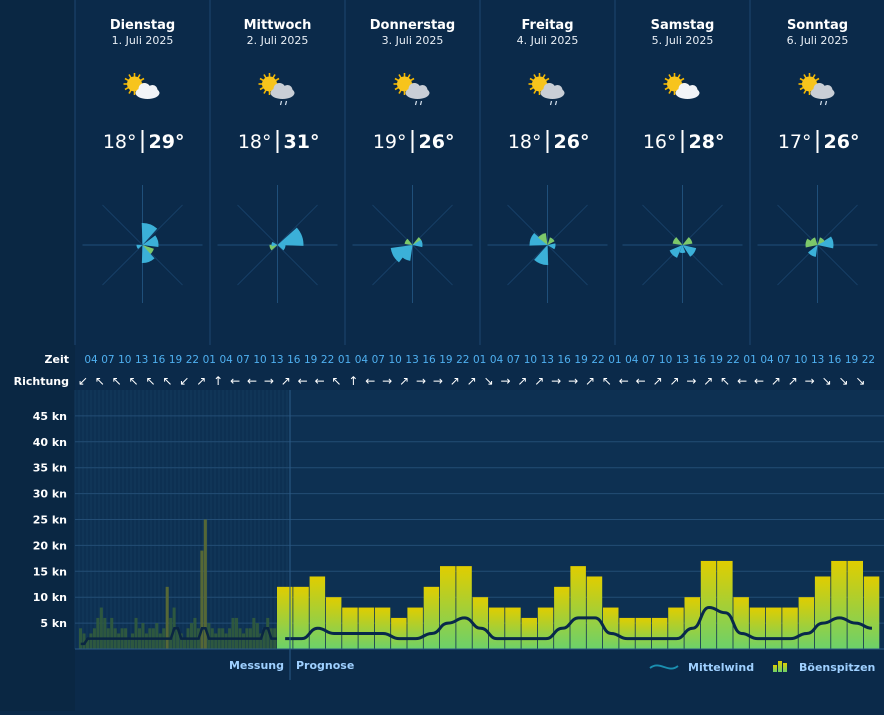  Describe the element at coordinates (413, 40) in the screenshot. I see `day-date: 3. Juli 2025` at that location.